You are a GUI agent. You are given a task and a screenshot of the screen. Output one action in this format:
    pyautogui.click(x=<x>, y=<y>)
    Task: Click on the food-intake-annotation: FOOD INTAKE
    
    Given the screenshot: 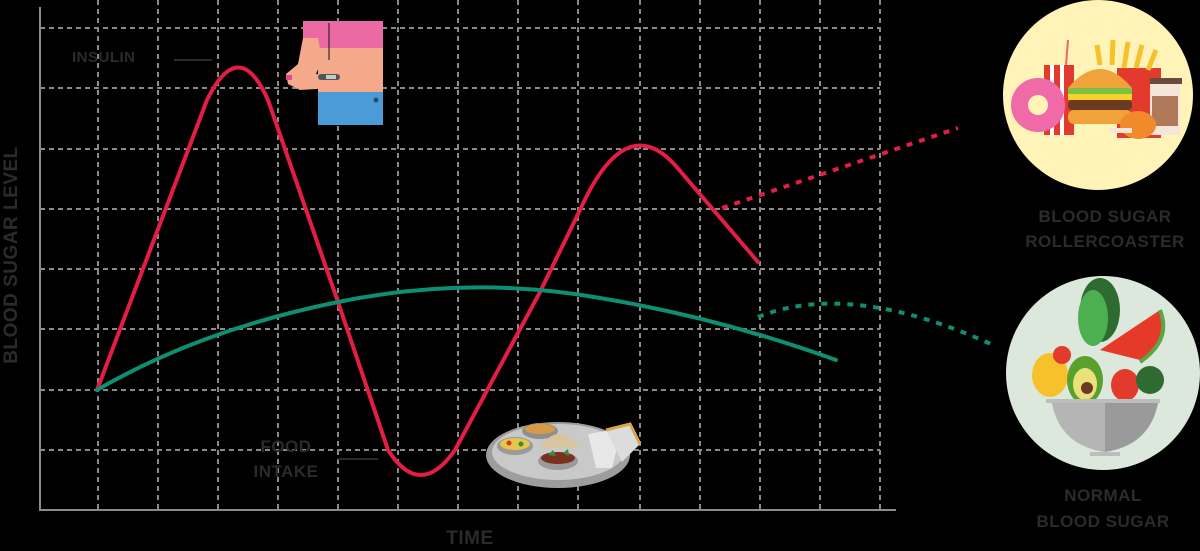 What is the action you would take?
    pyautogui.click(x=286, y=459)
    